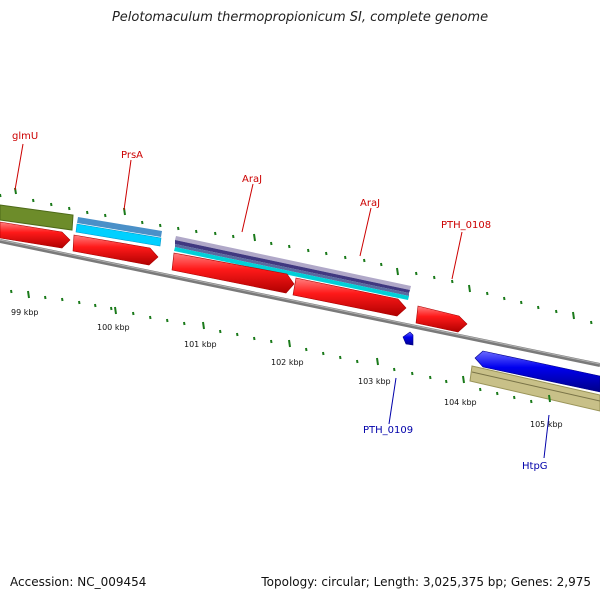 The height and width of the screenshot is (600, 600). What do you see at coordinates (132, 155) in the screenshot?
I see `gene-label-prsa: PrsA` at bounding box center [132, 155].